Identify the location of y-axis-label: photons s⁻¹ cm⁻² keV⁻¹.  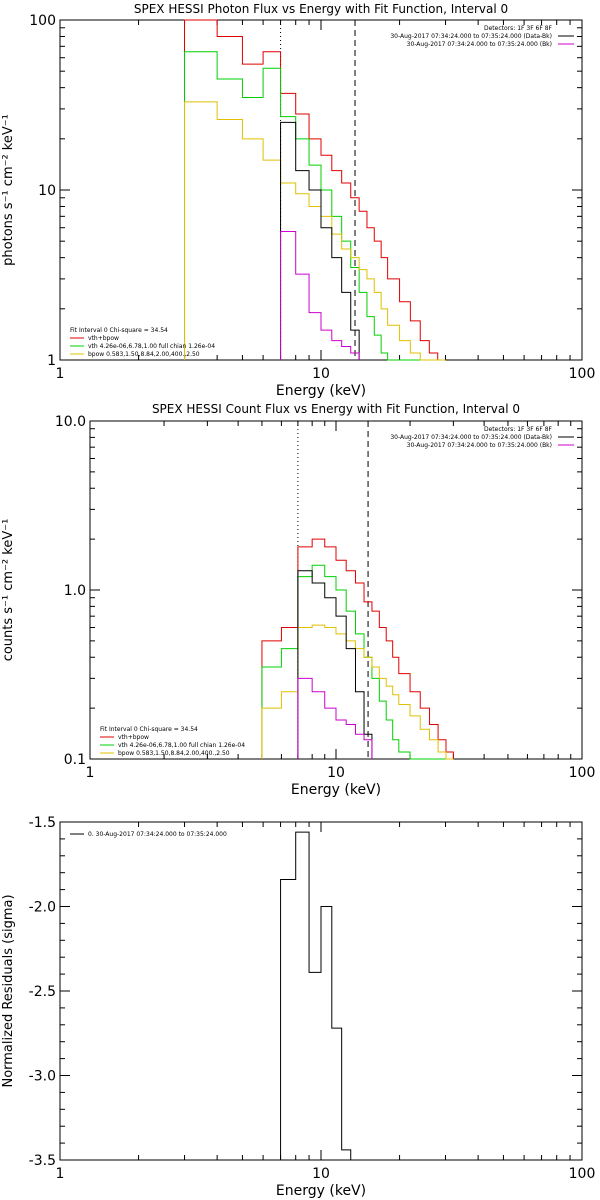
(8, 190).